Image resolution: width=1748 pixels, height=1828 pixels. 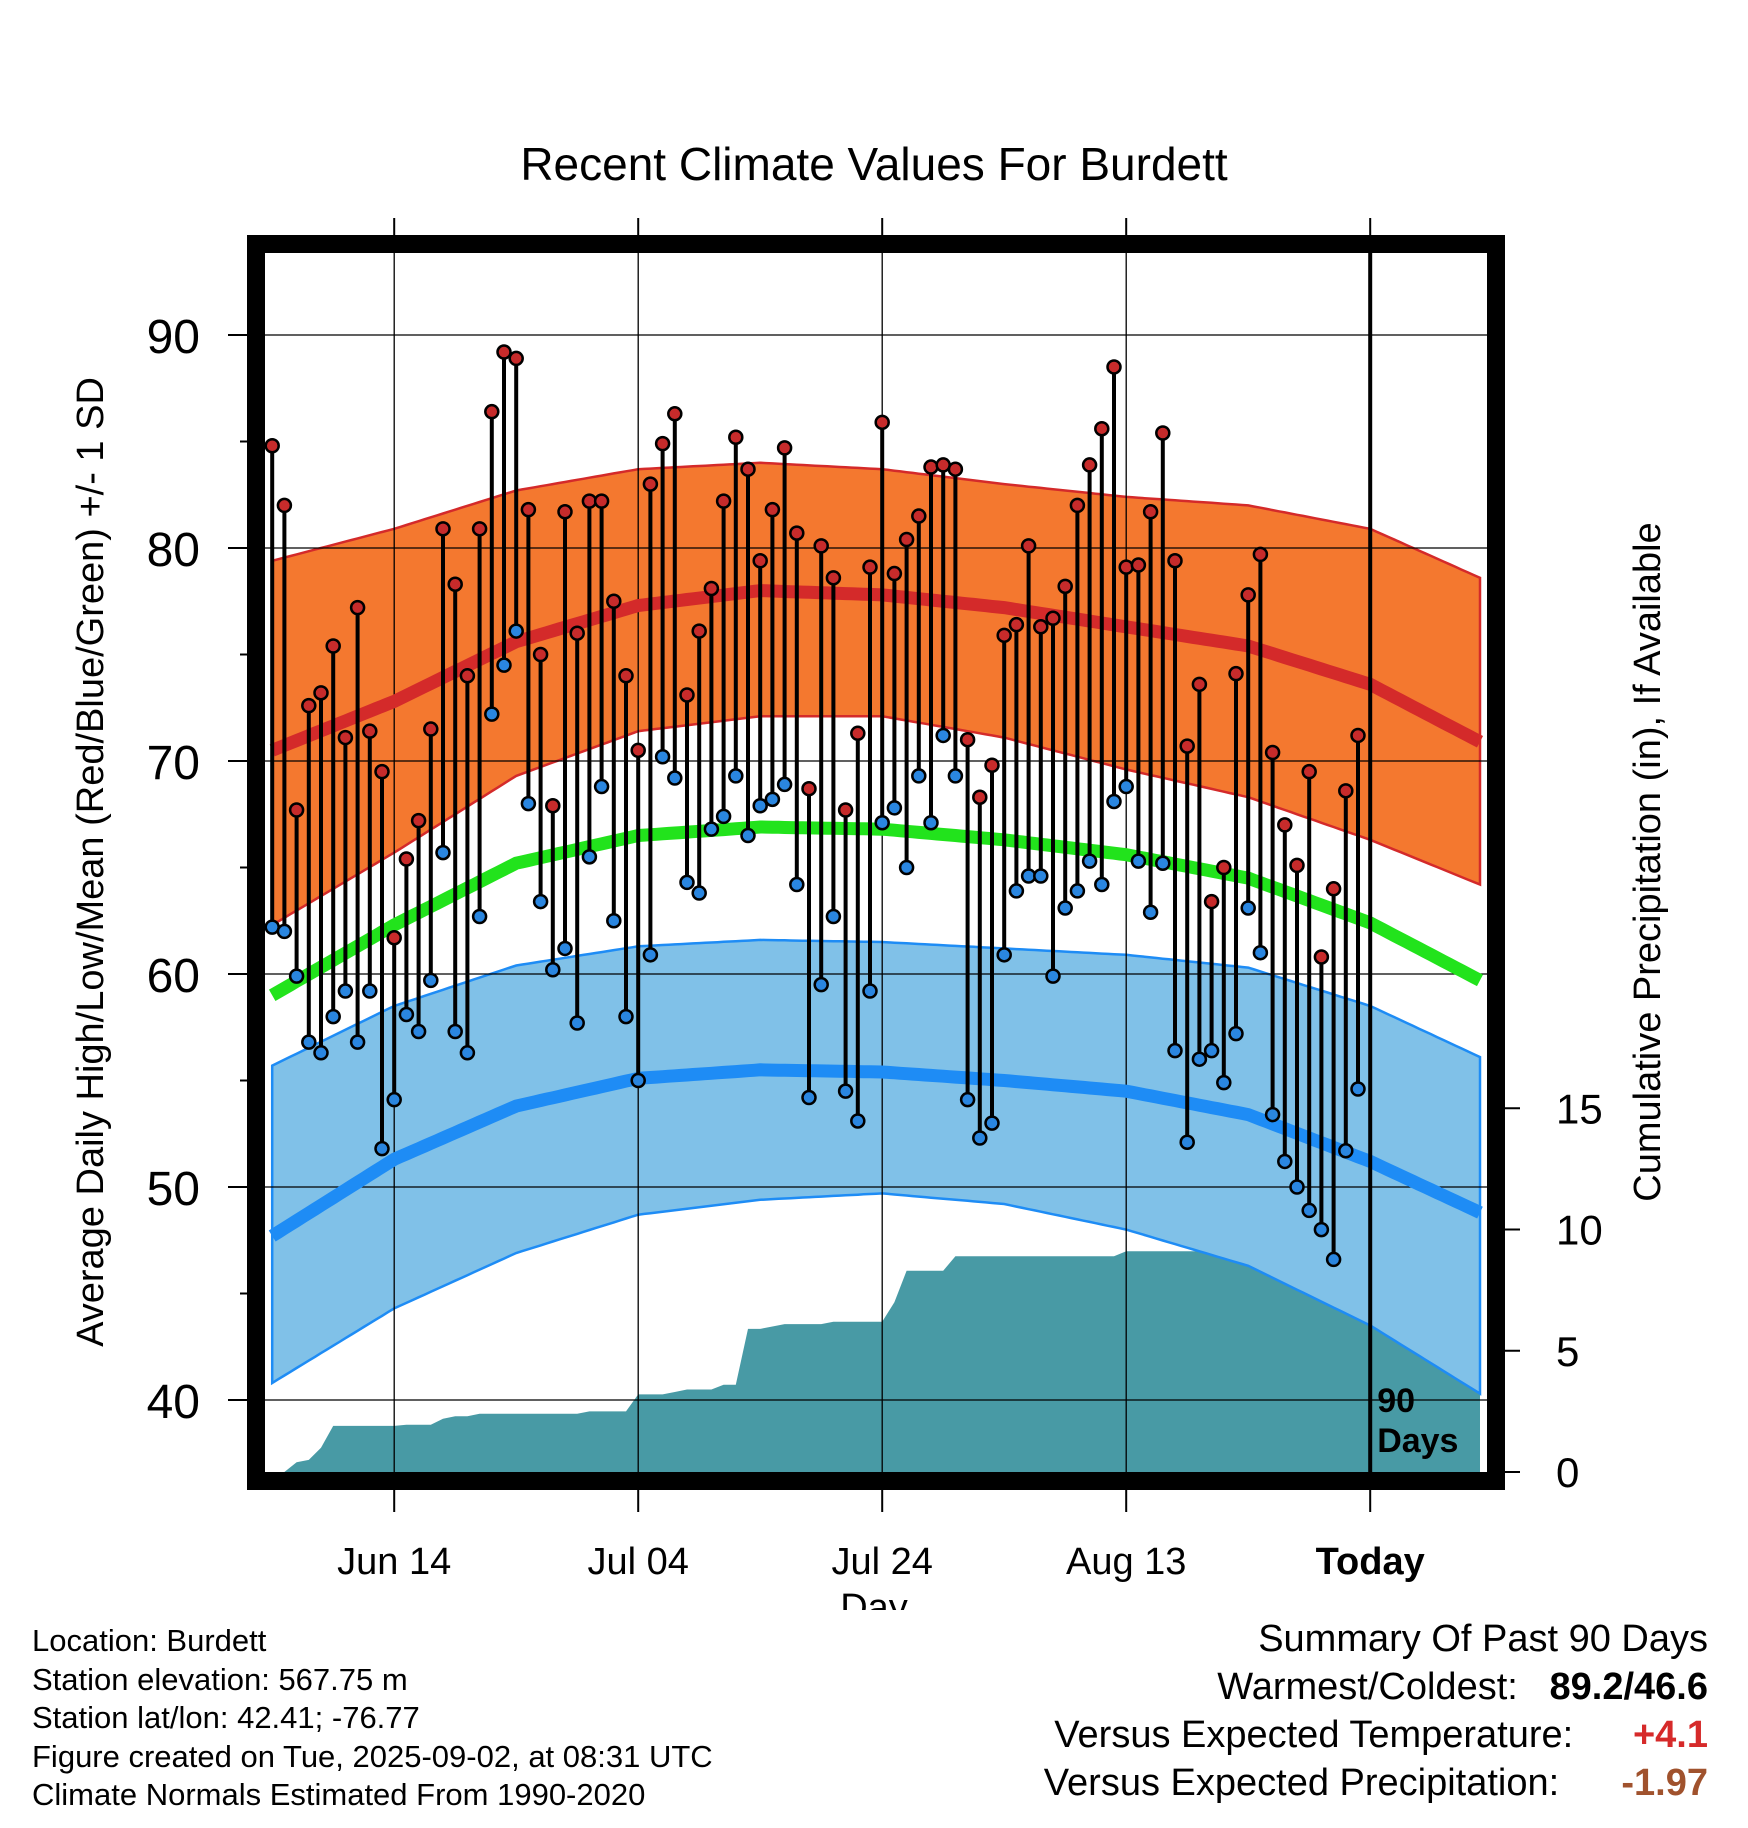 What do you see at coordinates (1670, 1735) in the screenshot?
I see `temp-value: +4.1` at bounding box center [1670, 1735].